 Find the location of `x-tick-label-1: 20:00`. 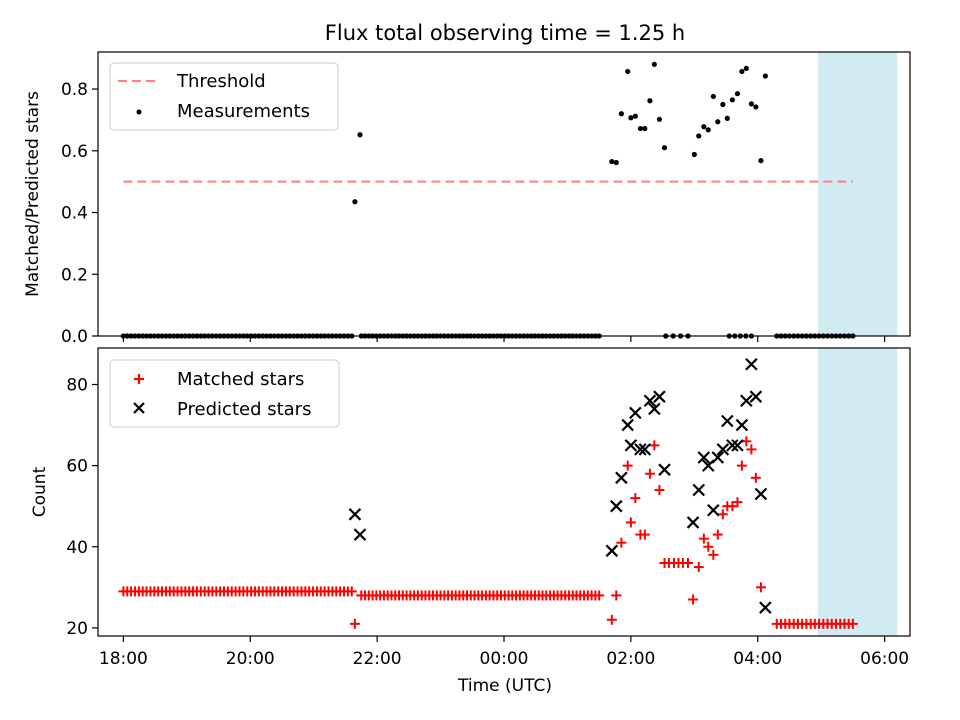

x-tick-label-1: 20:00 is located at coordinates (250, 659).